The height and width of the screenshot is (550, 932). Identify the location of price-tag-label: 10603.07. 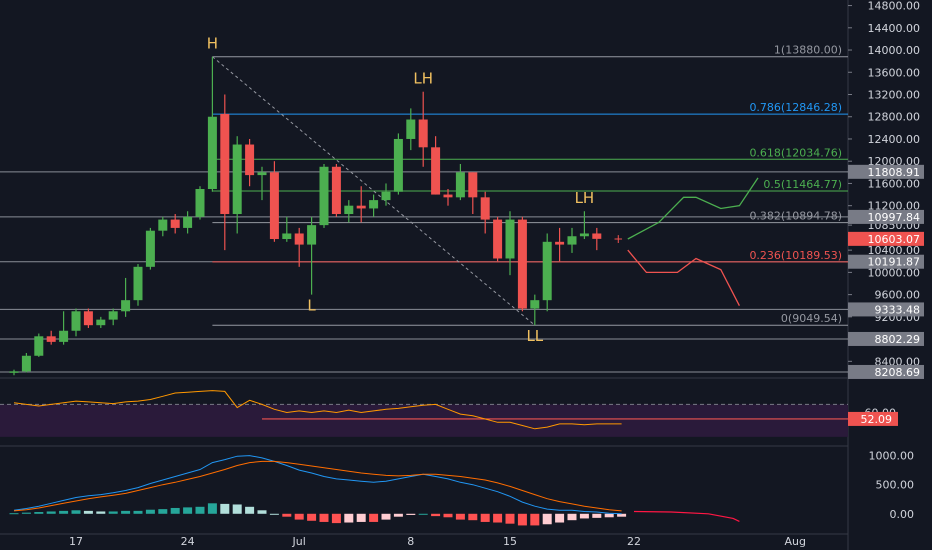
(894, 239).